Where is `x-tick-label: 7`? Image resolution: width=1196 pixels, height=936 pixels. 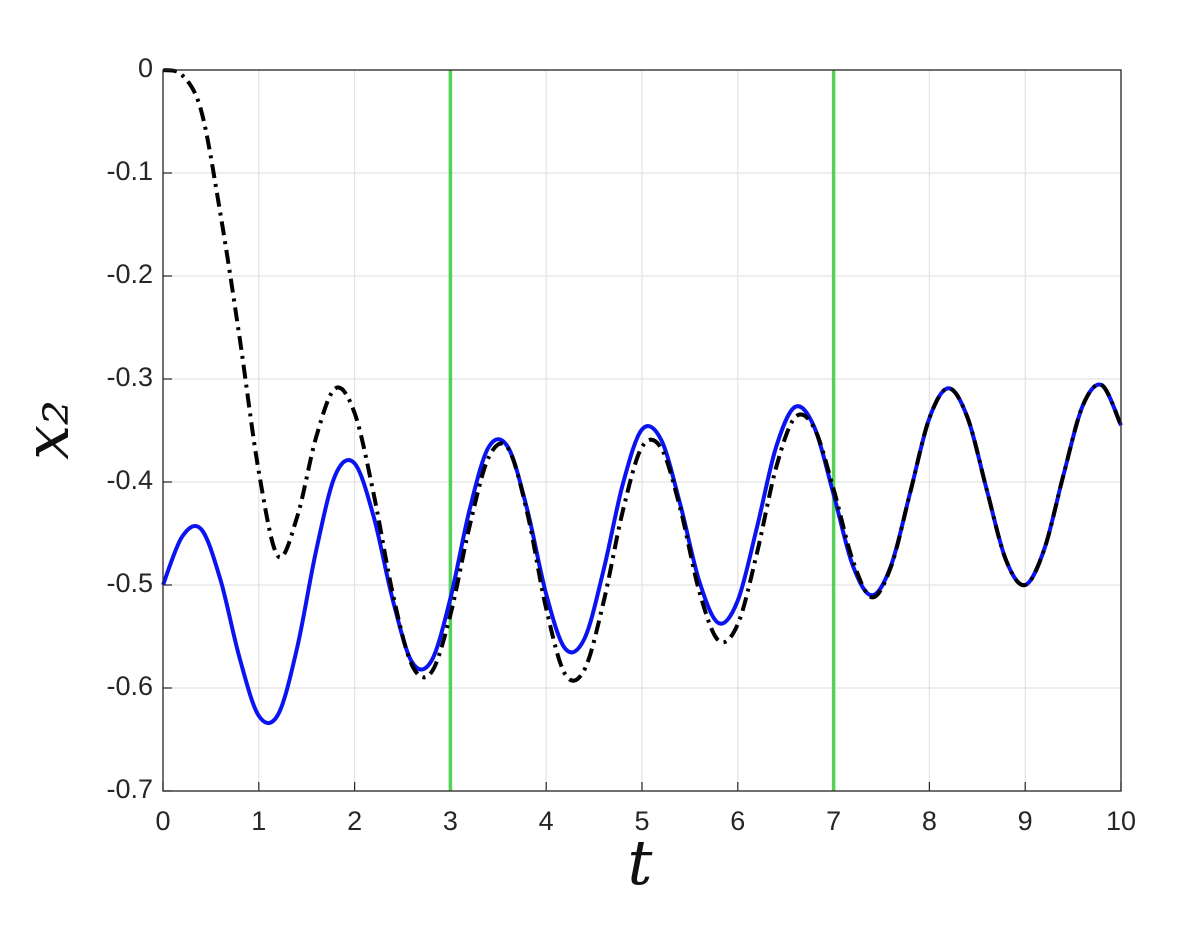
x-tick-label: 7 is located at coordinates (833, 821).